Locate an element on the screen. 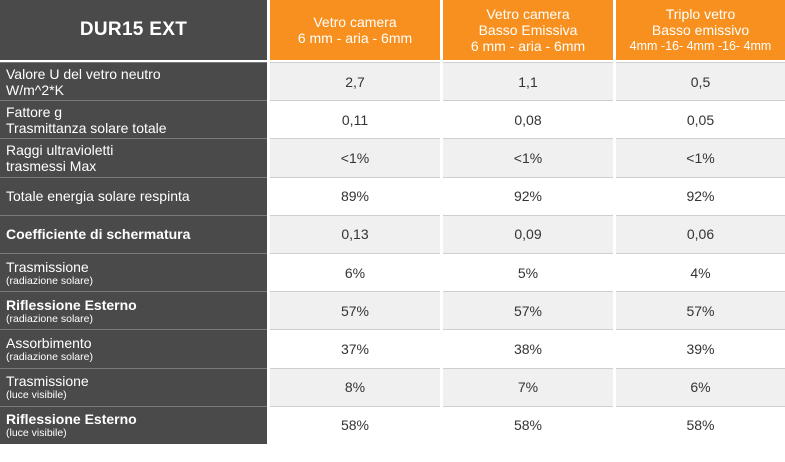 This screenshot has width=785, height=462. row-label: Trasmissione (radiazione solare) is located at coordinates (133, 272).